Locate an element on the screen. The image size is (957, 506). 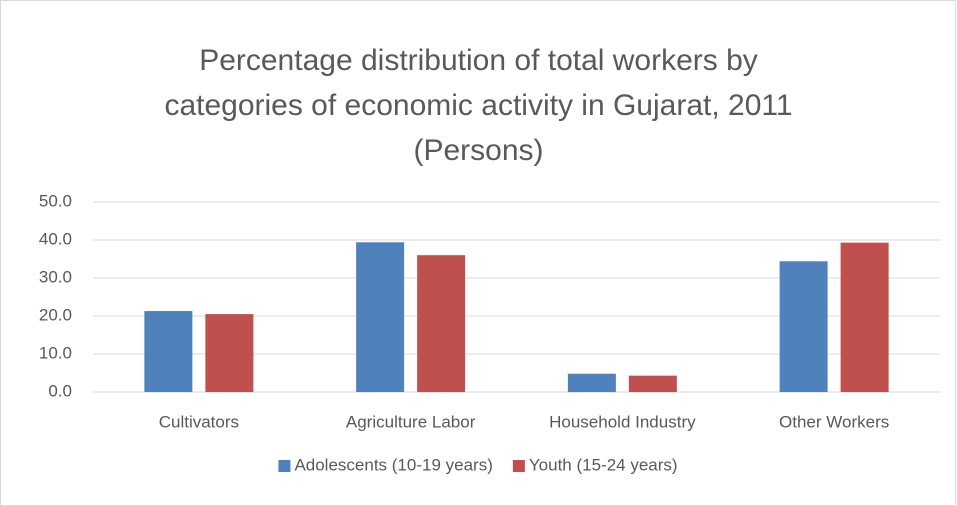
y-tick-label: 30.0 is located at coordinates (55, 276).